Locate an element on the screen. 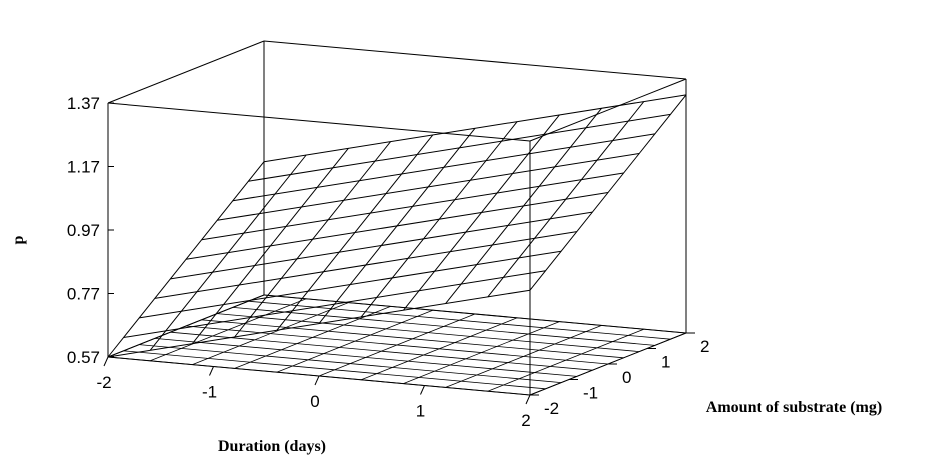 Image resolution: width=926 pixels, height=461 pixels. box-edge-top-back is located at coordinates (475, 60).